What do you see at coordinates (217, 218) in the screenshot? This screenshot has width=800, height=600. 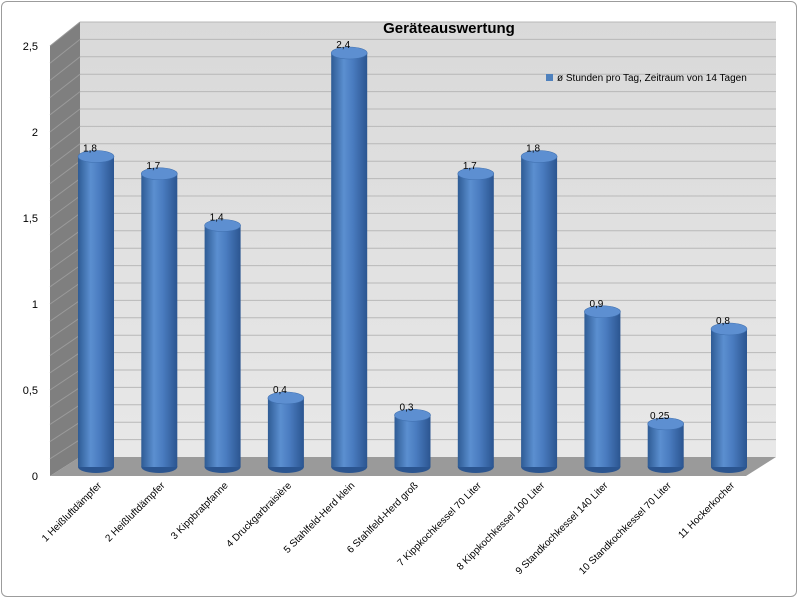 I see `data-label: 1,4` at bounding box center [217, 218].